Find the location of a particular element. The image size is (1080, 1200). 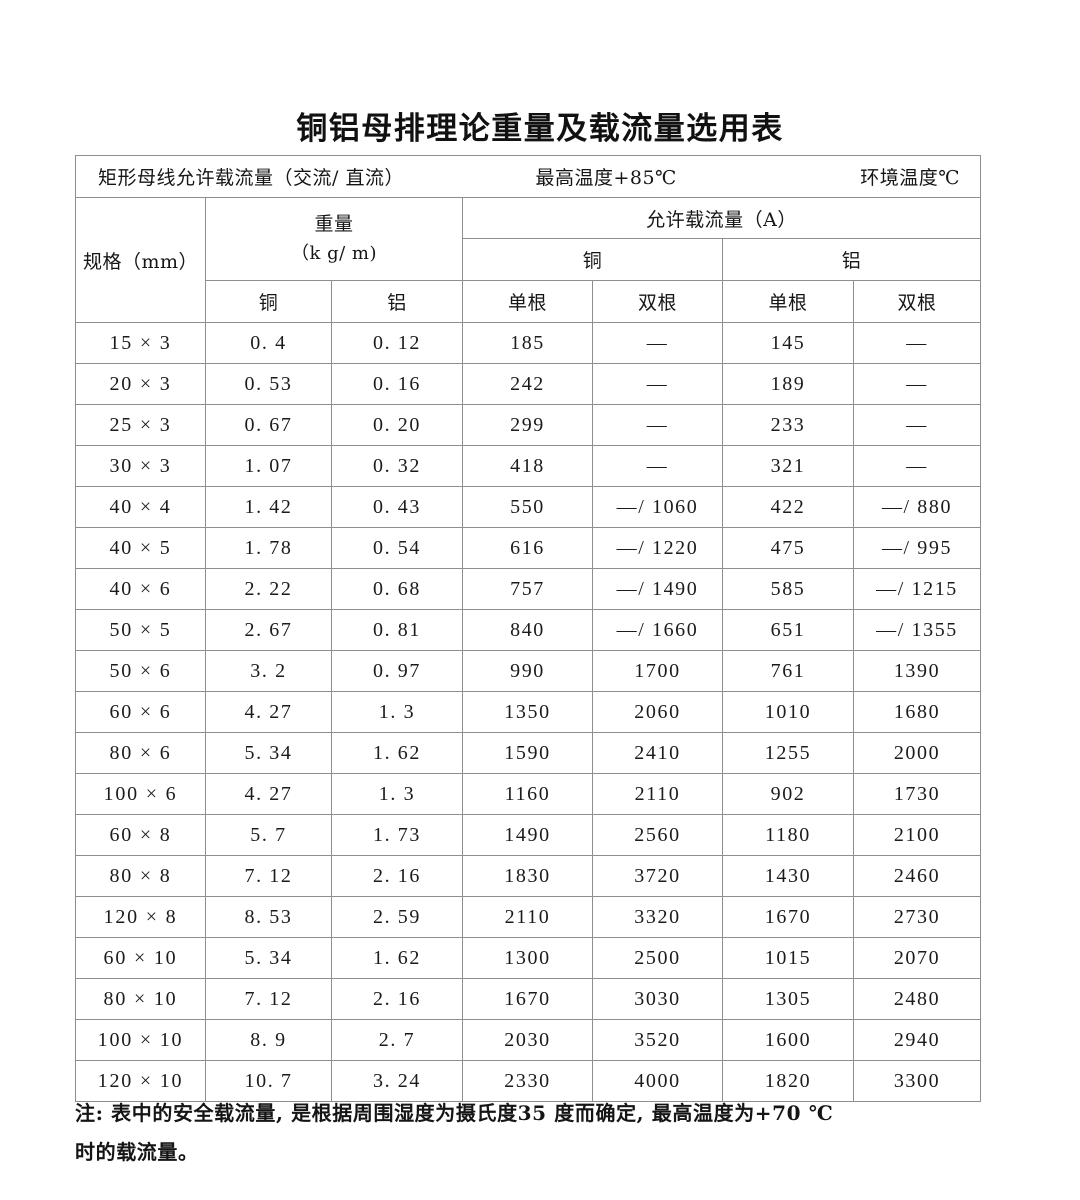

cell-weight-aluminum: 0. 43 is located at coordinates (397, 507).